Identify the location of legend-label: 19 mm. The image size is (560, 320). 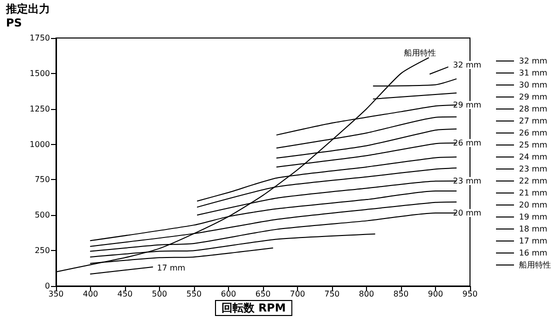
(533, 217).